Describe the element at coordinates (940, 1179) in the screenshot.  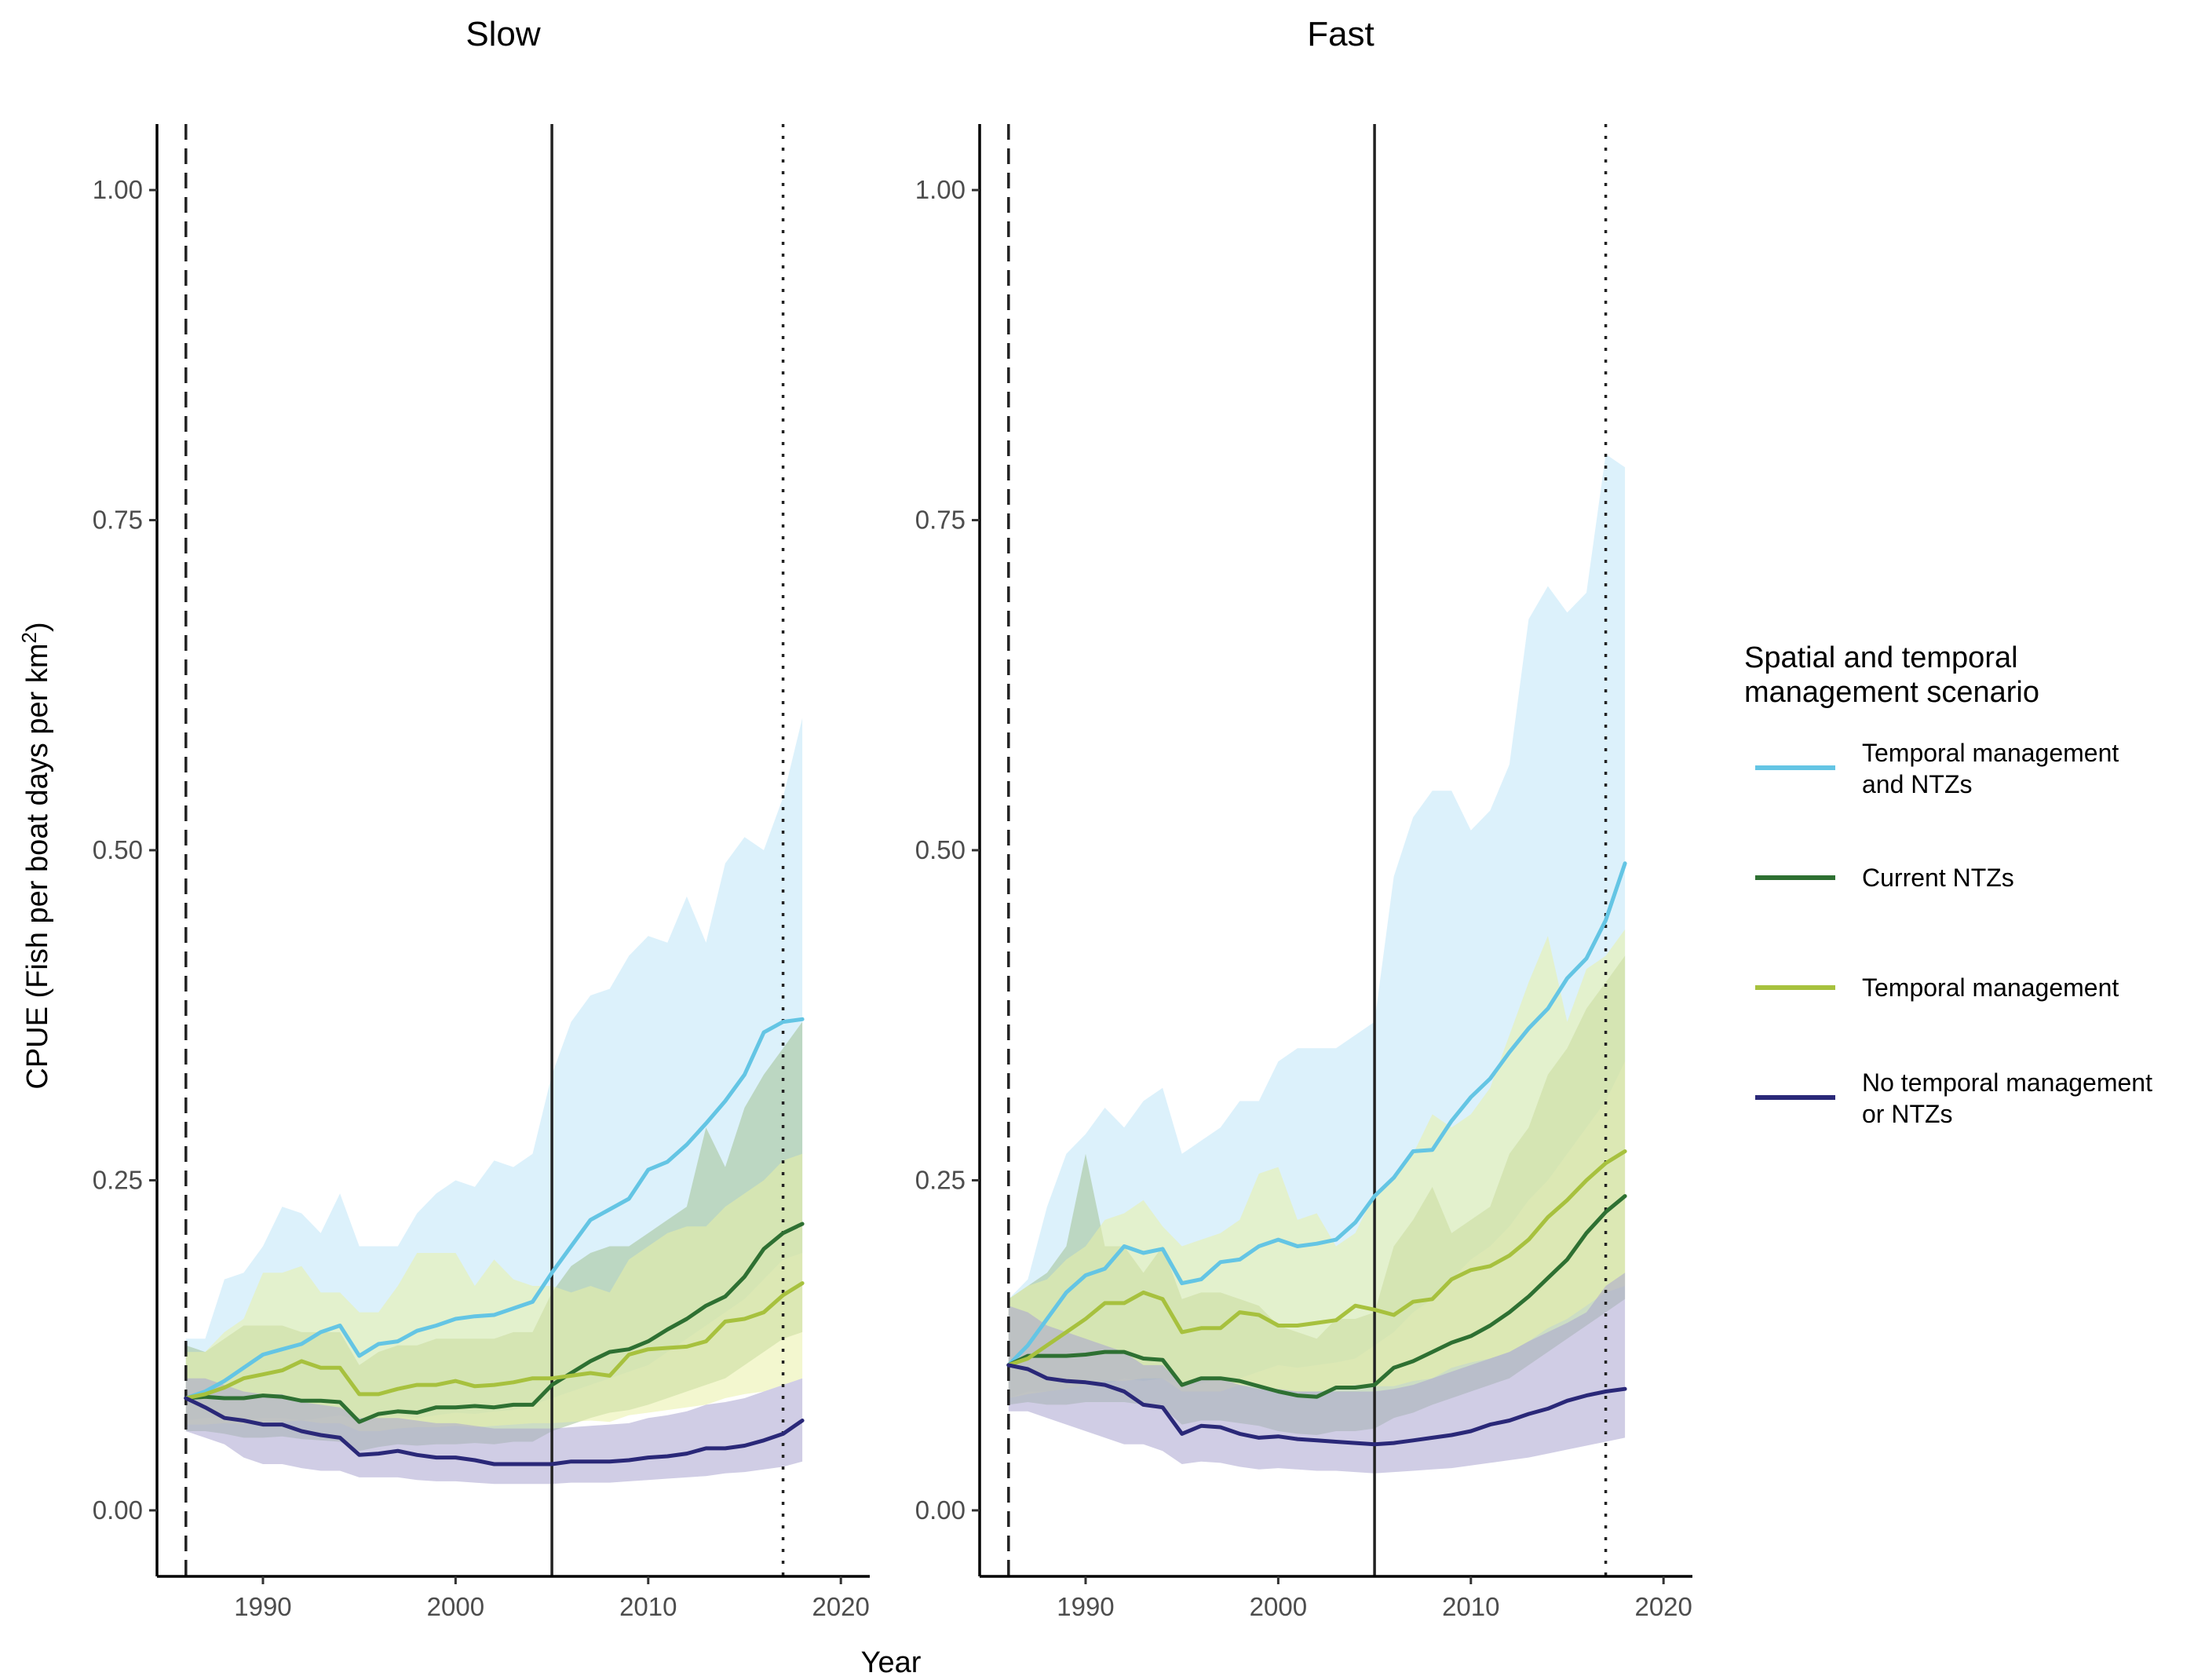
I see `fast-y-tick-label: 0.25` at that location.